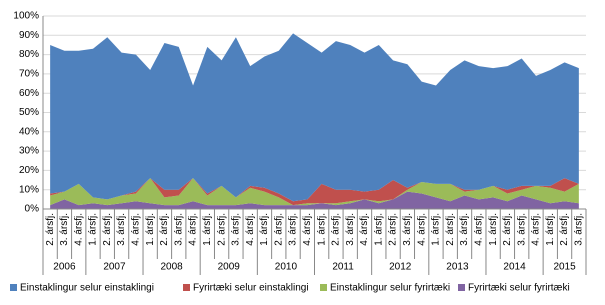 This screenshot has height=305, width=605. What do you see at coordinates (26, 16) in the screenshot?
I see `y-tick-label: 100%` at bounding box center [26, 16].